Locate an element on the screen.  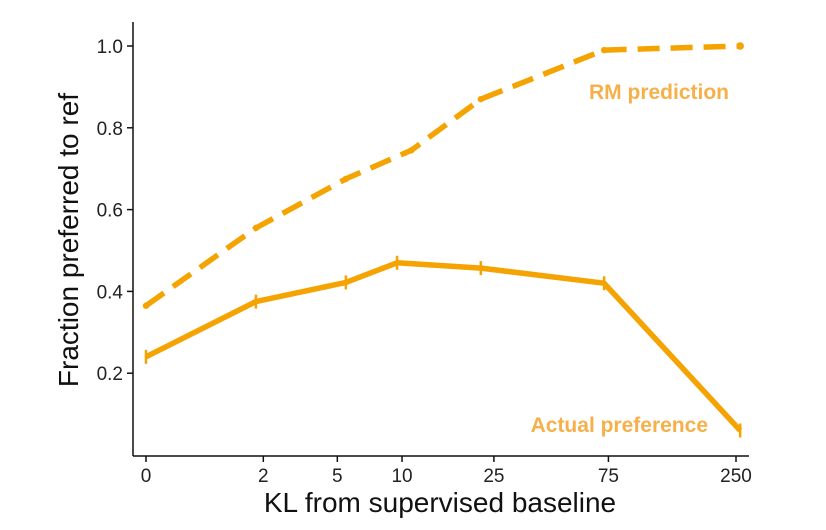
y-tick-label: 0.6 is located at coordinates (110, 211).